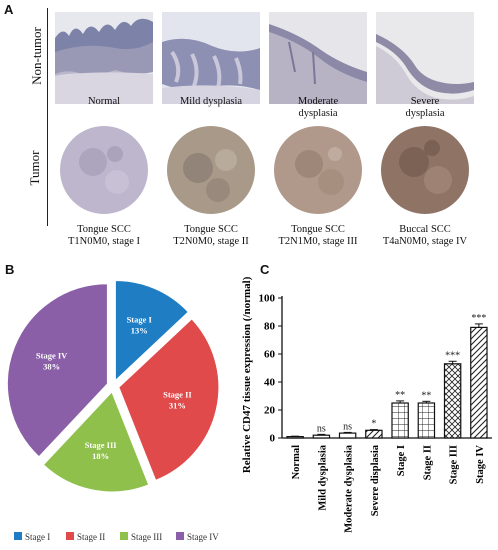  I want to click on row-label-divider, so click(47, 117).